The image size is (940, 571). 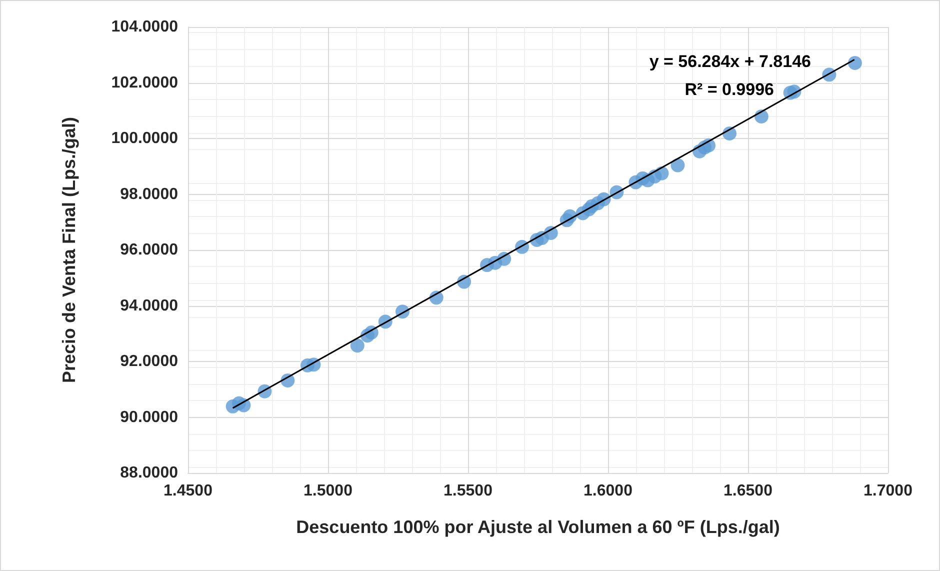 I want to click on y-tick-label: 92.0000, so click(x=149, y=361).